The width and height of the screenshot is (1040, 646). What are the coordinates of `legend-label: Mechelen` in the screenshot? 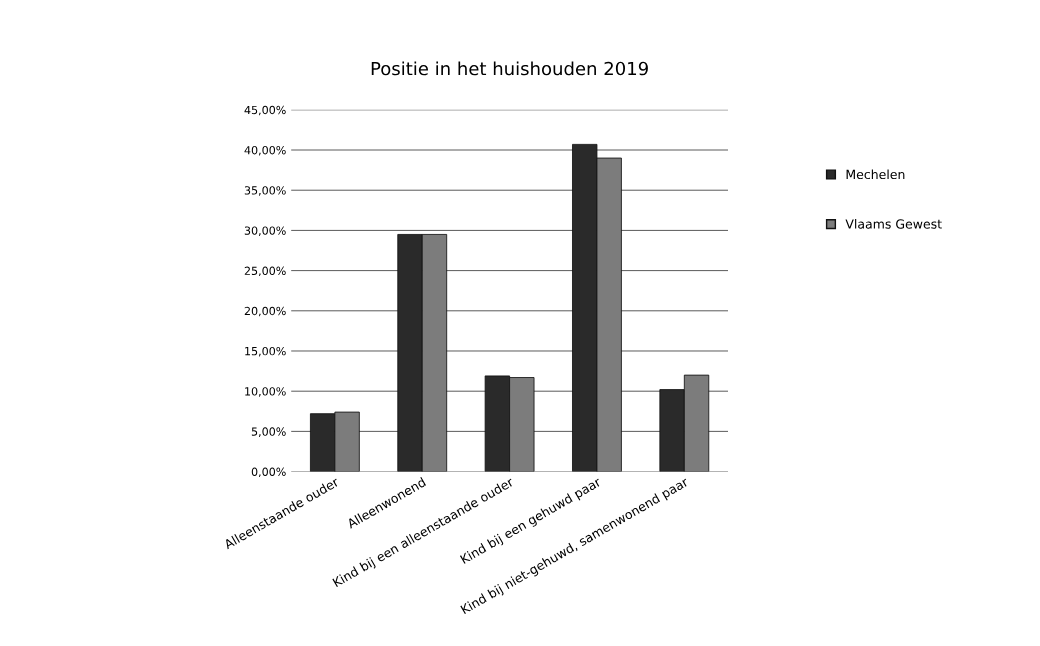 It's located at (875, 174).